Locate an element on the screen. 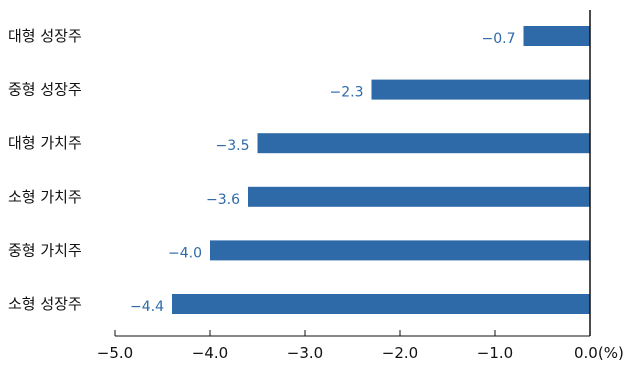 The width and height of the screenshot is (630, 367). data-label-0: −0.7 is located at coordinates (499, 39).